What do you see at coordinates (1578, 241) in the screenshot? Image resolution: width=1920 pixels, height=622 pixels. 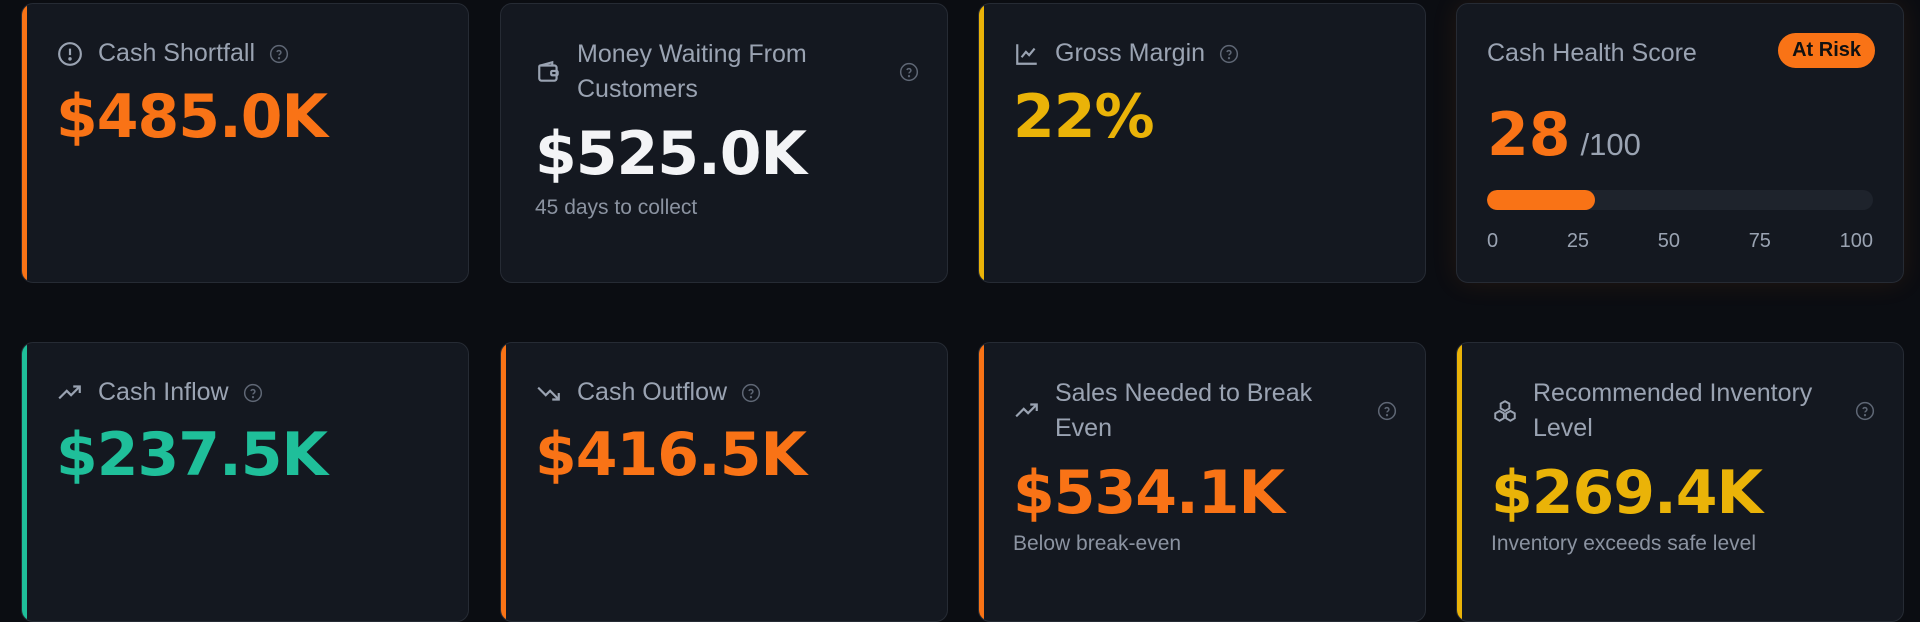 I see `scale-tick: 25` at bounding box center [1578, 241].